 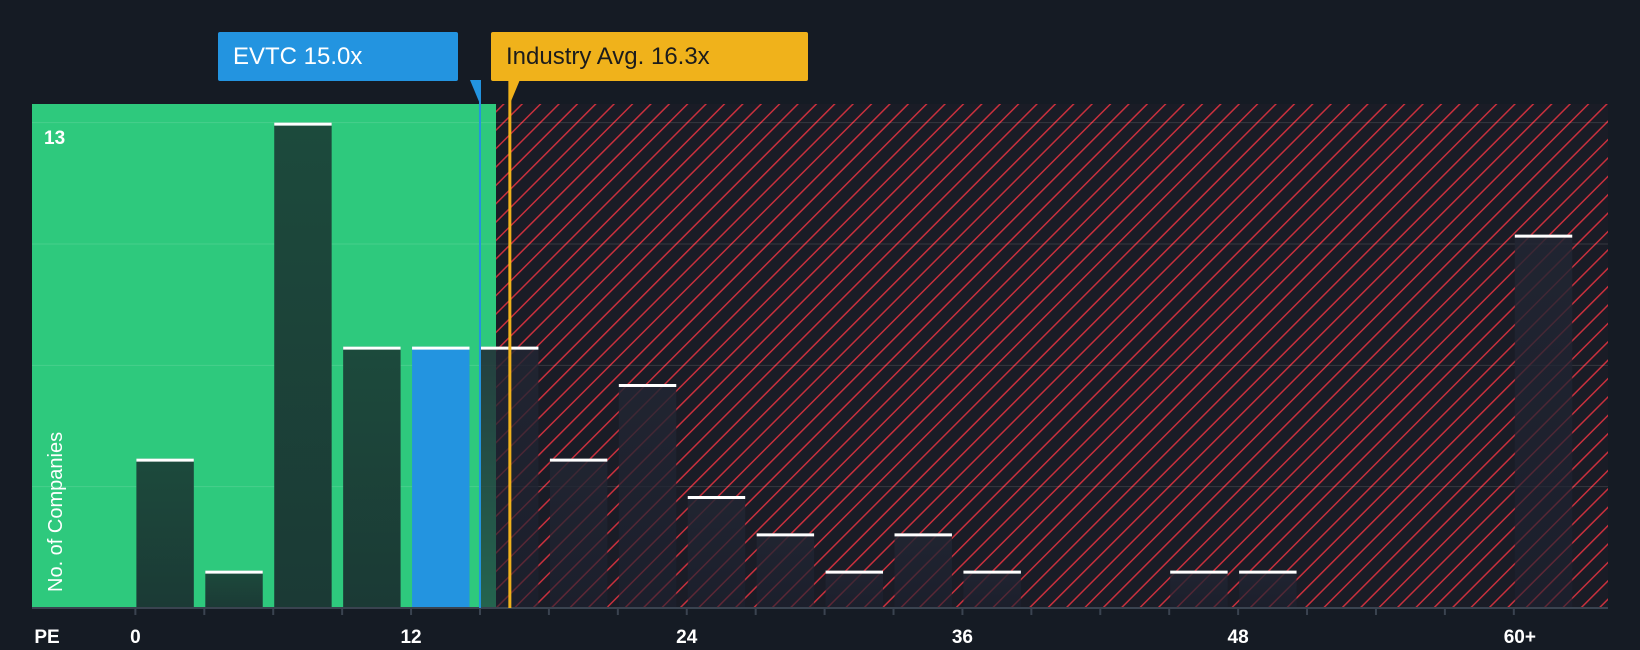 What do you see at coordinates (56, 512) in the screenshot?
I see `y-axis-label: No. of Companies` at bounding box center [56, 512].